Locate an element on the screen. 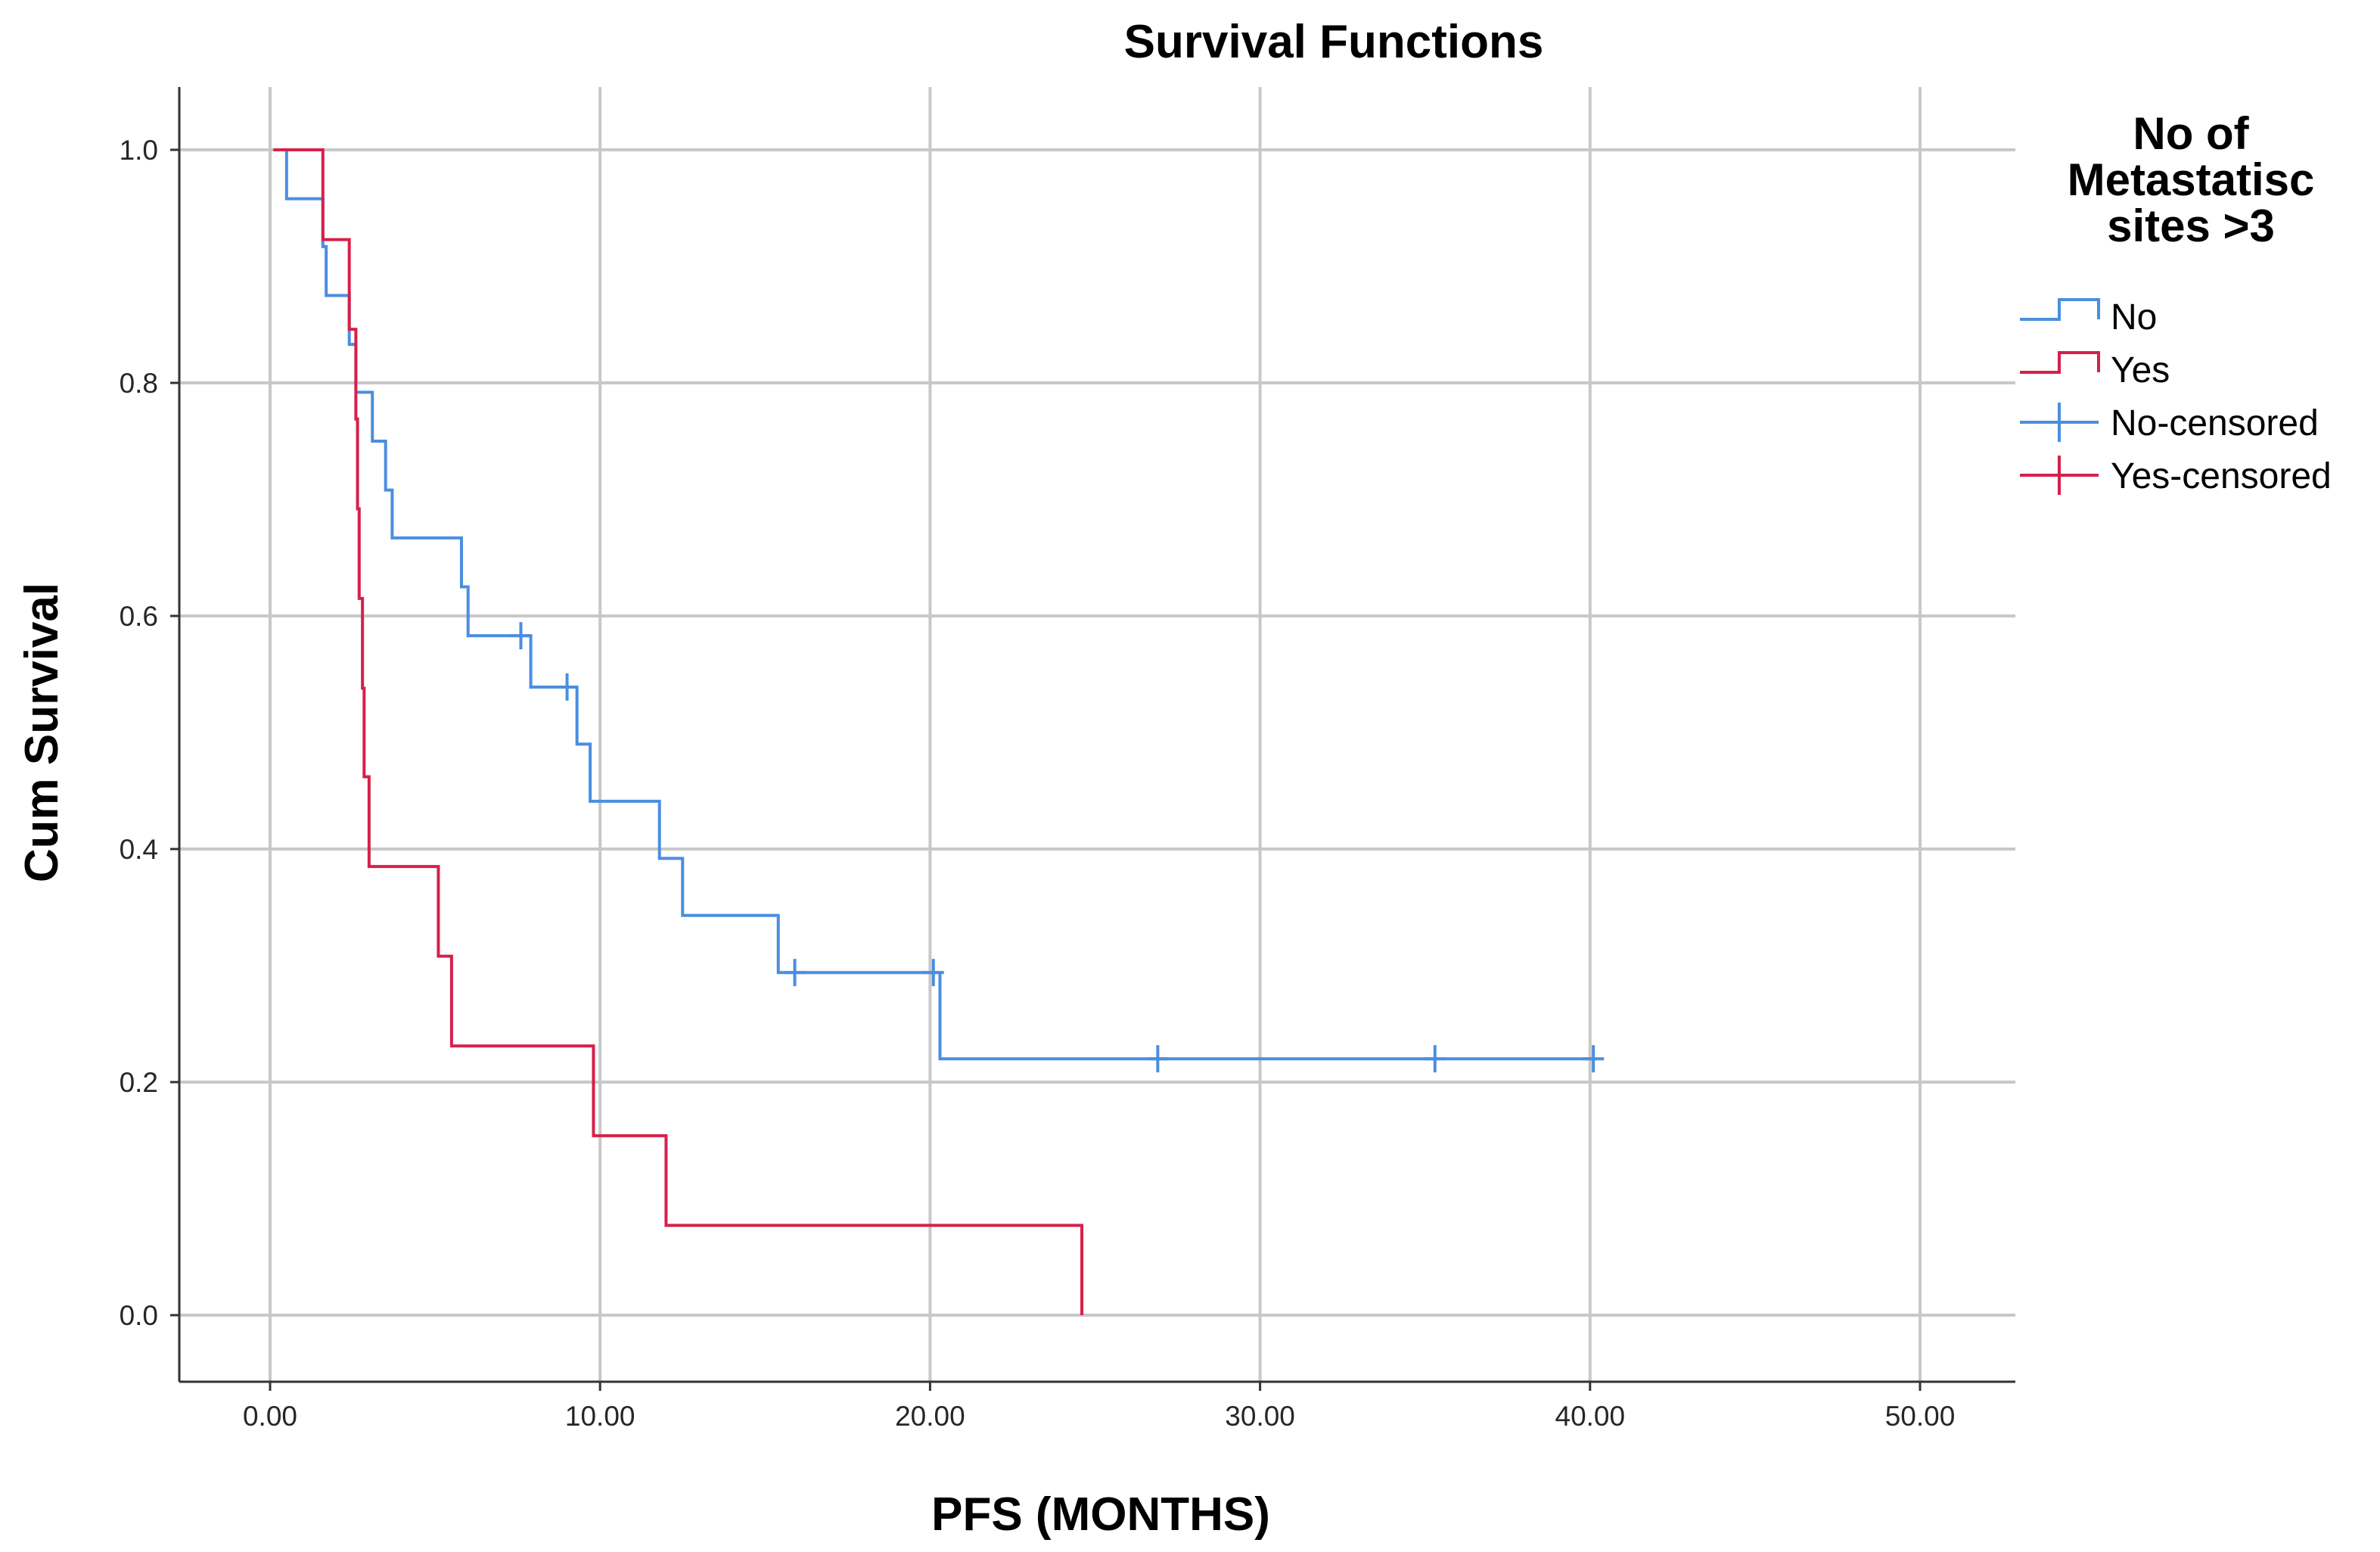 This screenshot has width=2380, height=1552. legend-entry-yes: Yes is located at coordinates (2095, 370).